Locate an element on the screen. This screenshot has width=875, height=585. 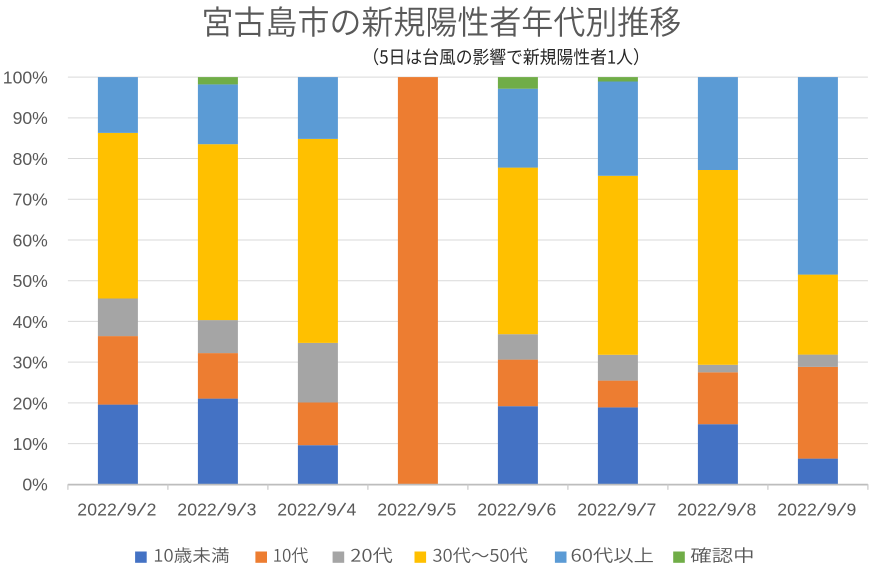
svg-text: 20% is located at coordinates (31, 403).